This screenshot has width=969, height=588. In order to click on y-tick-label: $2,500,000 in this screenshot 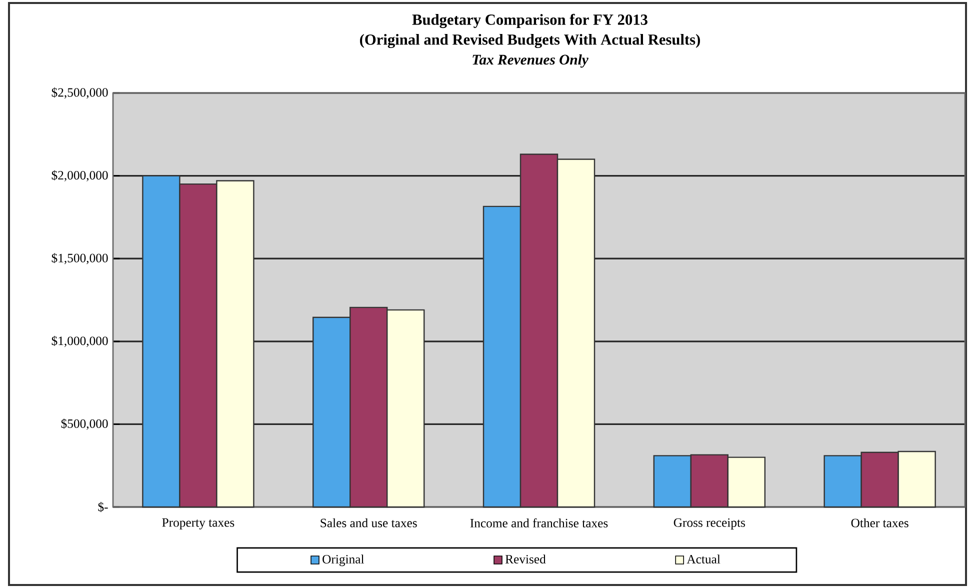, I will do `click(80, 93)`.